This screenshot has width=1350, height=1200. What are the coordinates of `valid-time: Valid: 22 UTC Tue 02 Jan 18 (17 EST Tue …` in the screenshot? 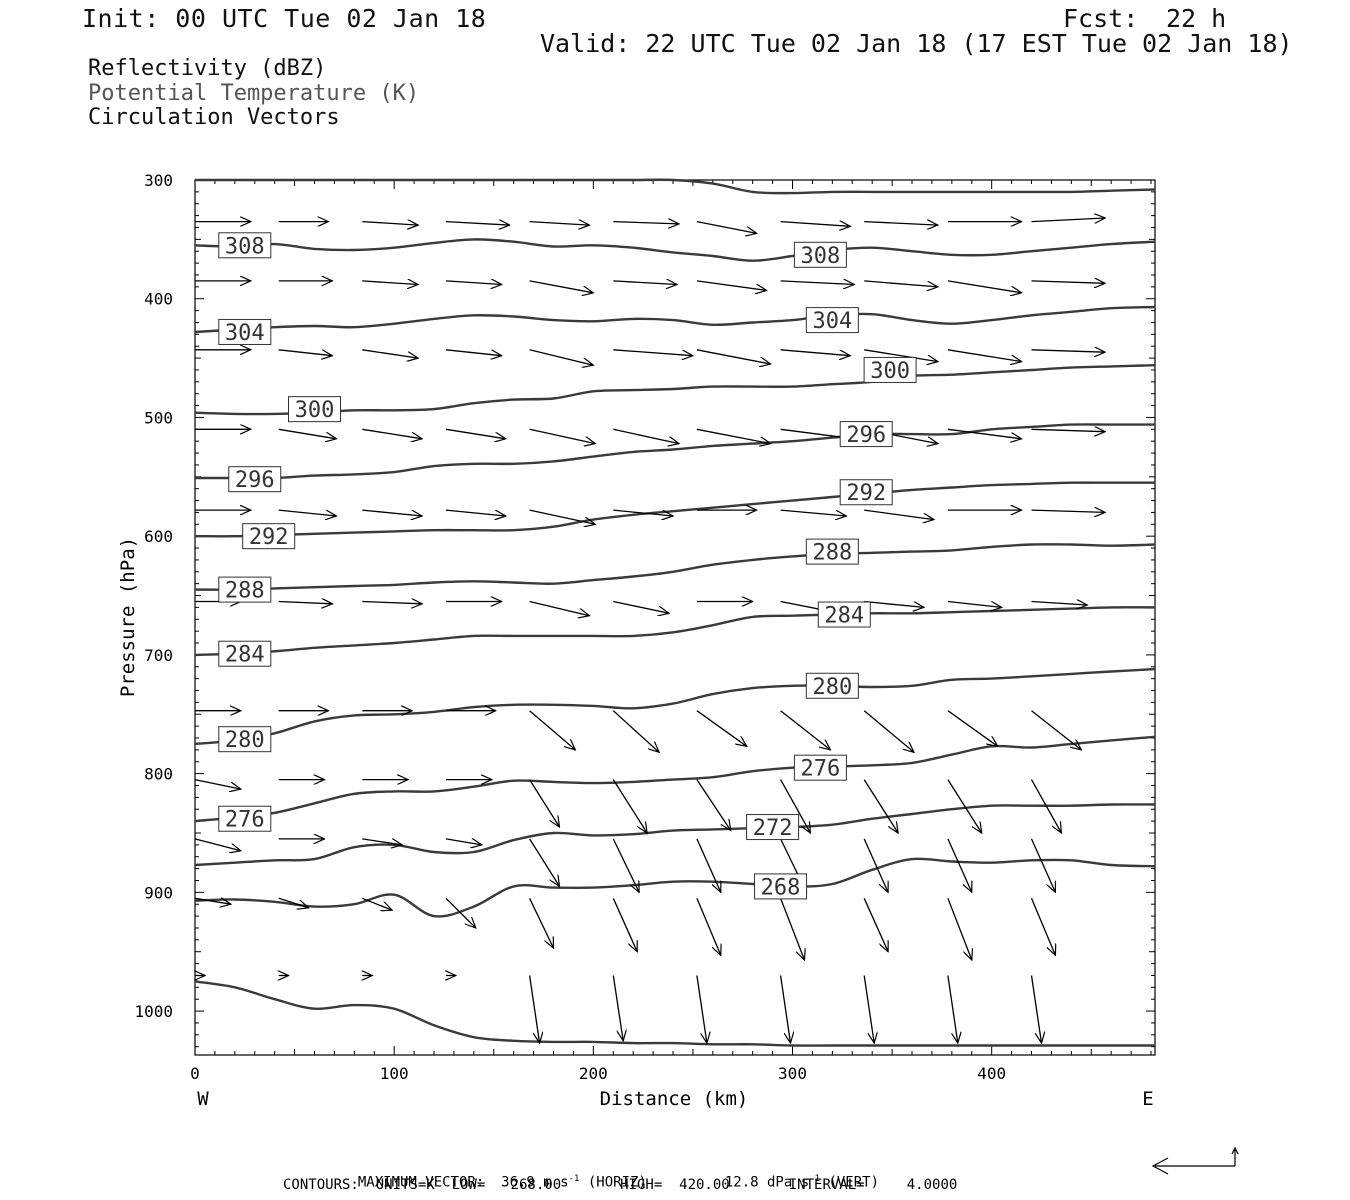 It's located at (916, 43).